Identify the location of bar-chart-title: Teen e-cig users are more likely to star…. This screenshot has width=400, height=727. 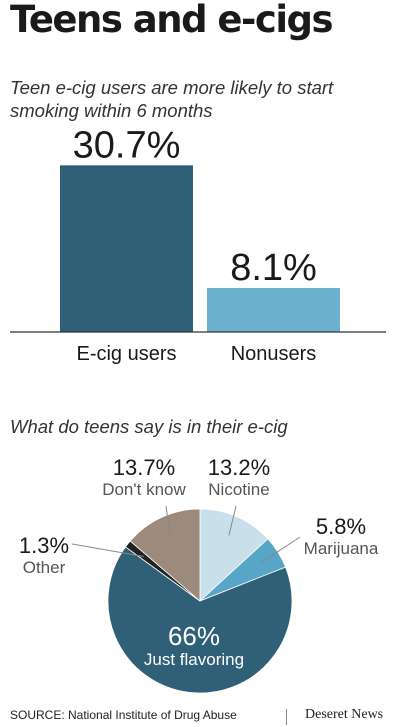
(172, 99).